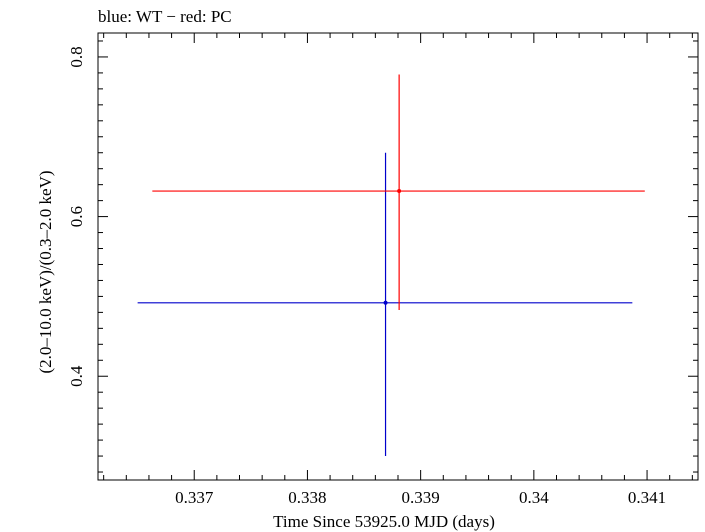  What do you see at coordinates (385, 302) in the screenshot?
I see `data-point-wt` at bounding box center [385, 302].